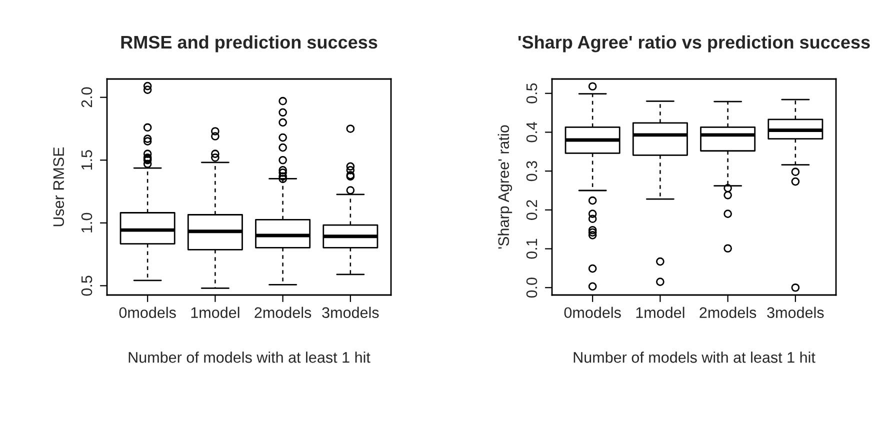 This screenshot has width=890, height=423. I want to click on chart-title: RMSE and prediction success, so click(249, 43).